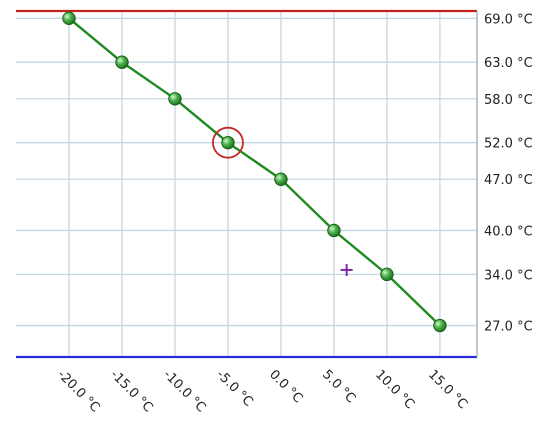 The height and width of the screenshot is (421, 554). What do you see at coordinates (508, 144) in the screenshot?
I see `y-tick-label-3: 52.0 °C` at bounding box center [508, 144].